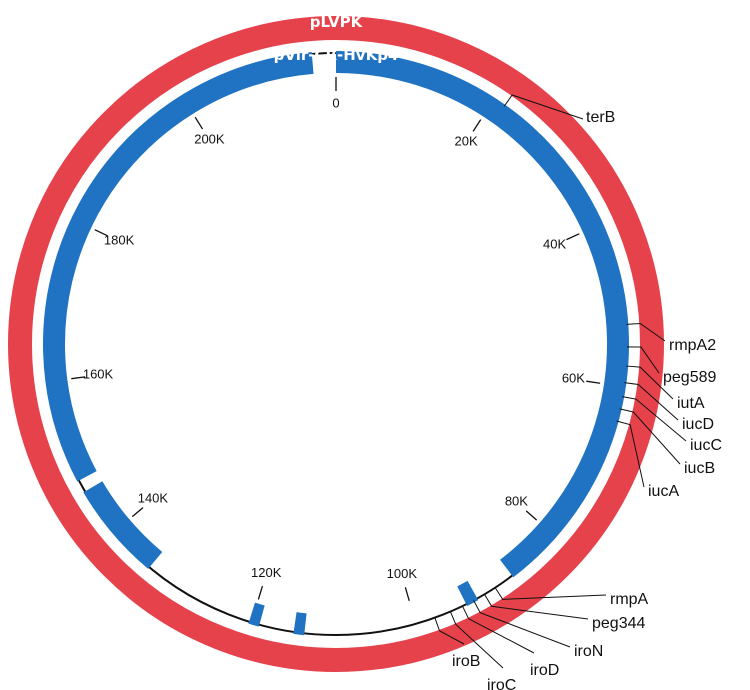 The height and width of the screenshot is (690, 750). Describe the element at coordinates (618, 623) in the screenshot. I see `gene-label: peg344` at that location.